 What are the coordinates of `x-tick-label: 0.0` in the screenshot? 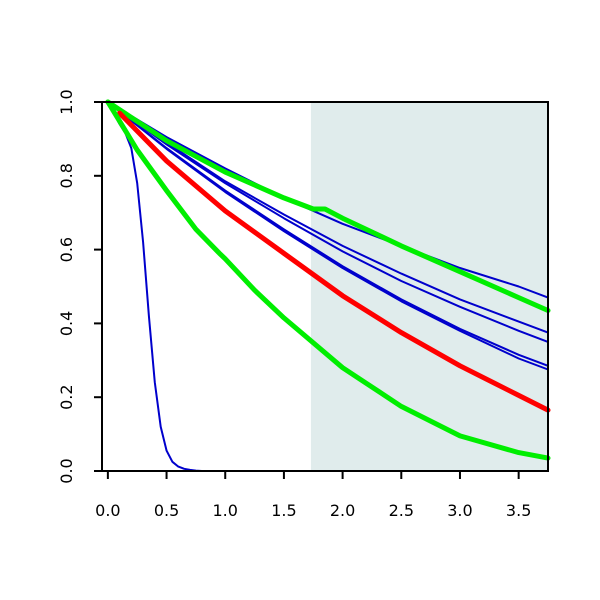 It's located at (107, 510).